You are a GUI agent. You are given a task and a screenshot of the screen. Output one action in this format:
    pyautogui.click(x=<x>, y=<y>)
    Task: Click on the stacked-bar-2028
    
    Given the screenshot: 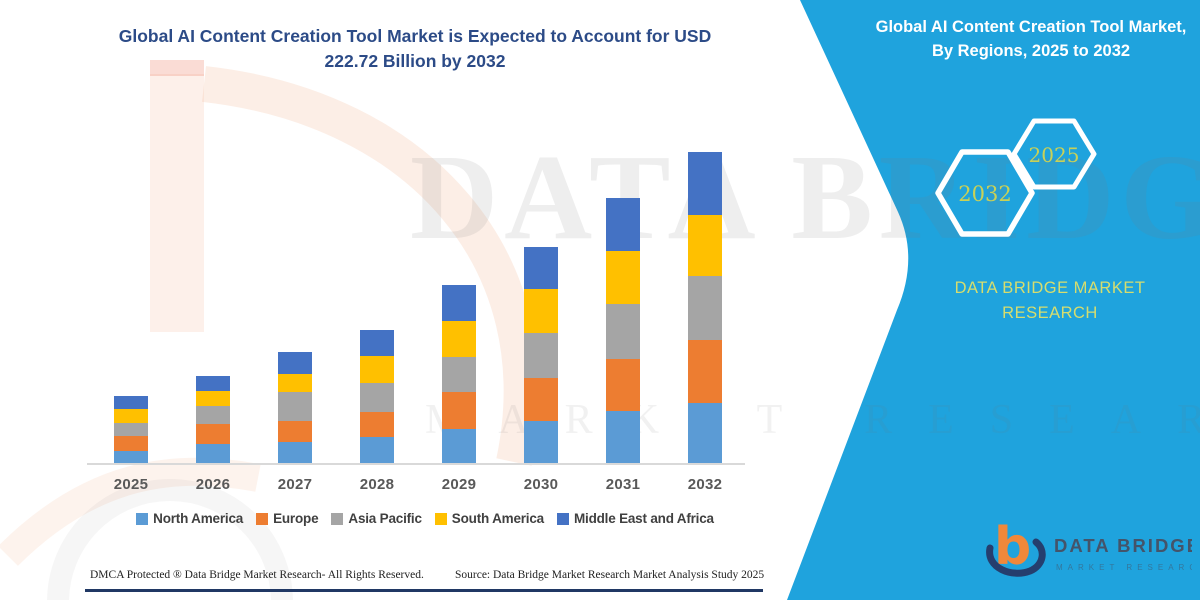 What is the action you would take?
    pyautogui.click(x=377, y=397)
    